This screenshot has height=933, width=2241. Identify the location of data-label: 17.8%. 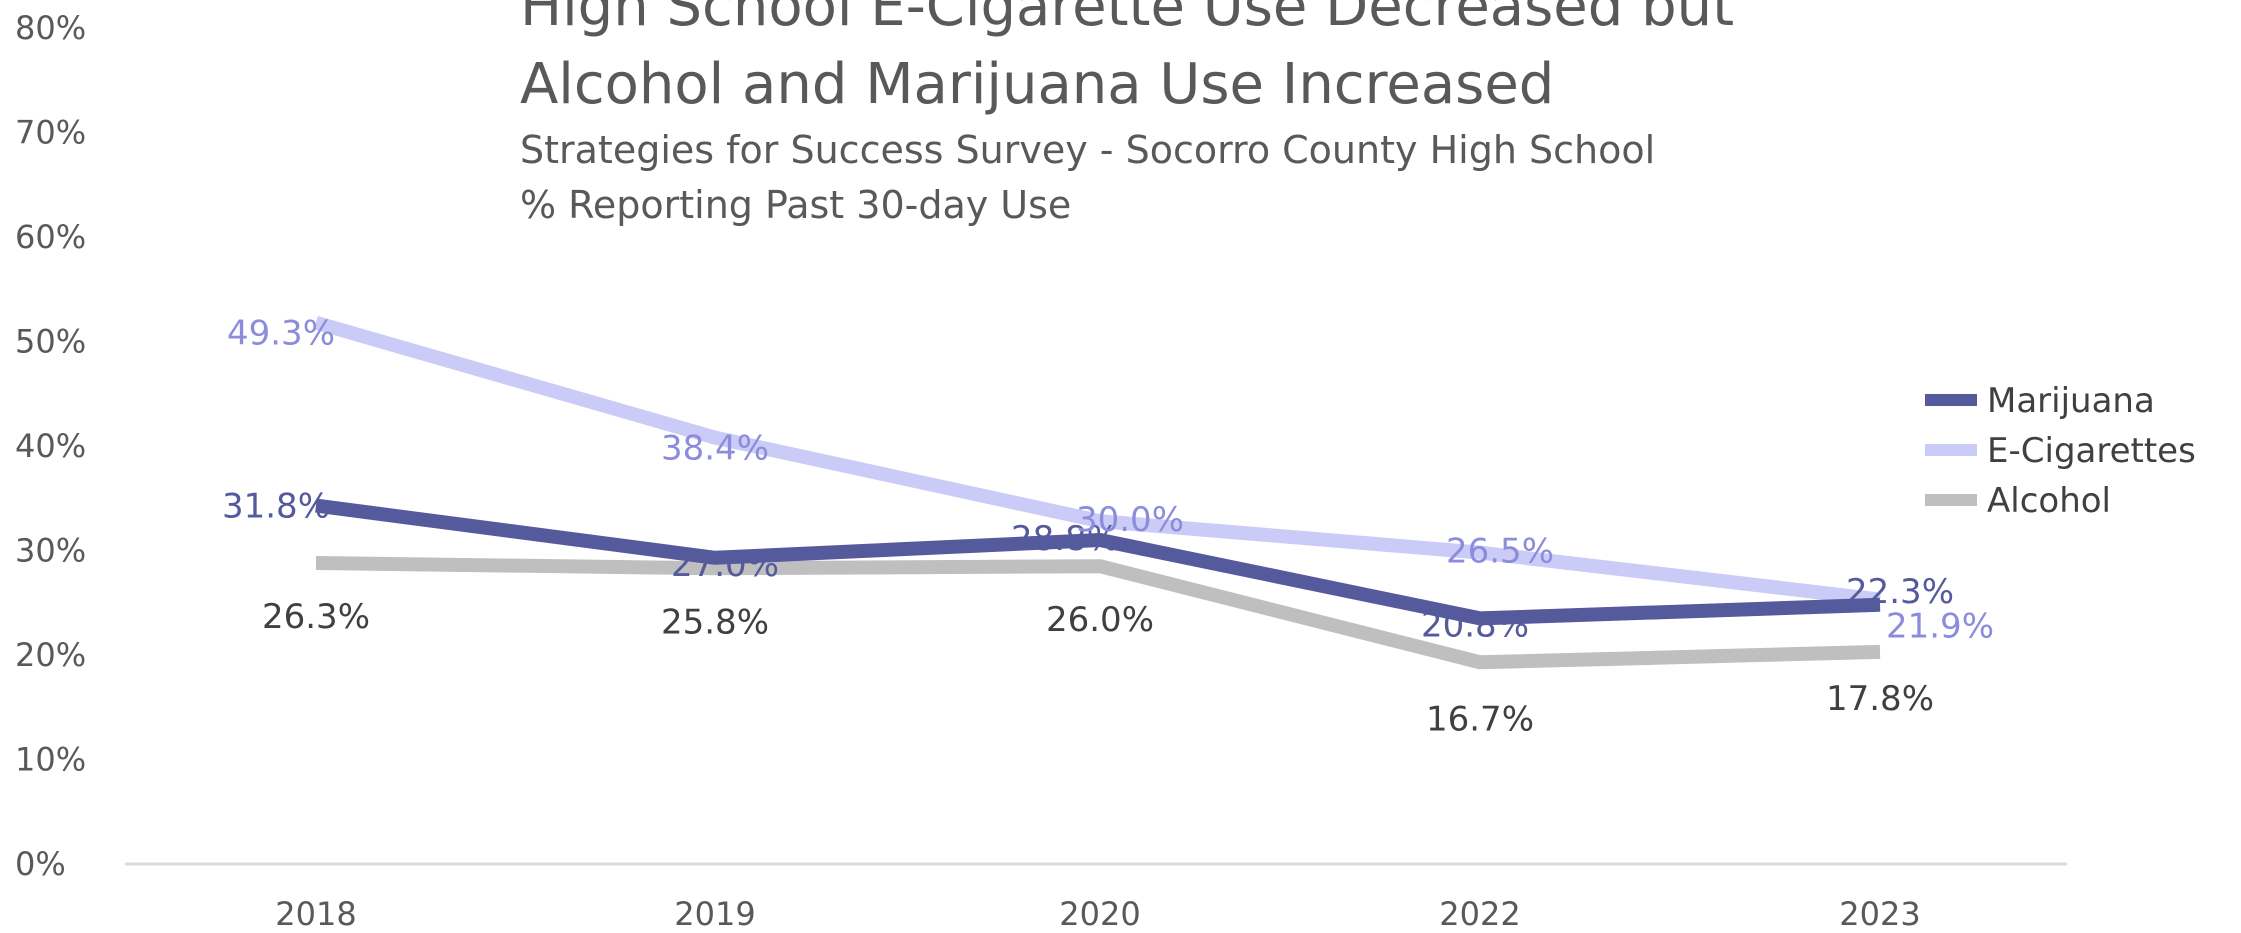
(1880, 699).